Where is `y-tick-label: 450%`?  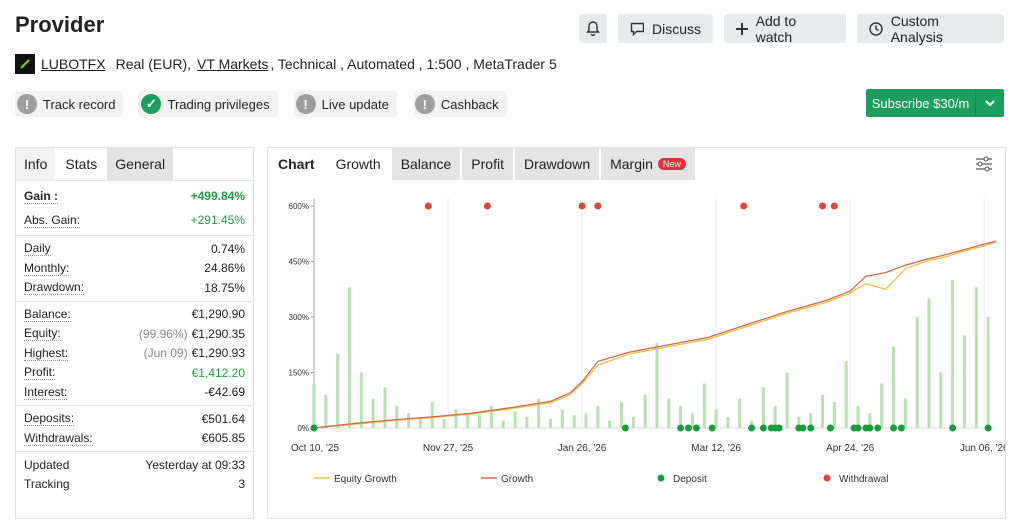 y-tick-label: 450% is located at coordinates (299, 262).